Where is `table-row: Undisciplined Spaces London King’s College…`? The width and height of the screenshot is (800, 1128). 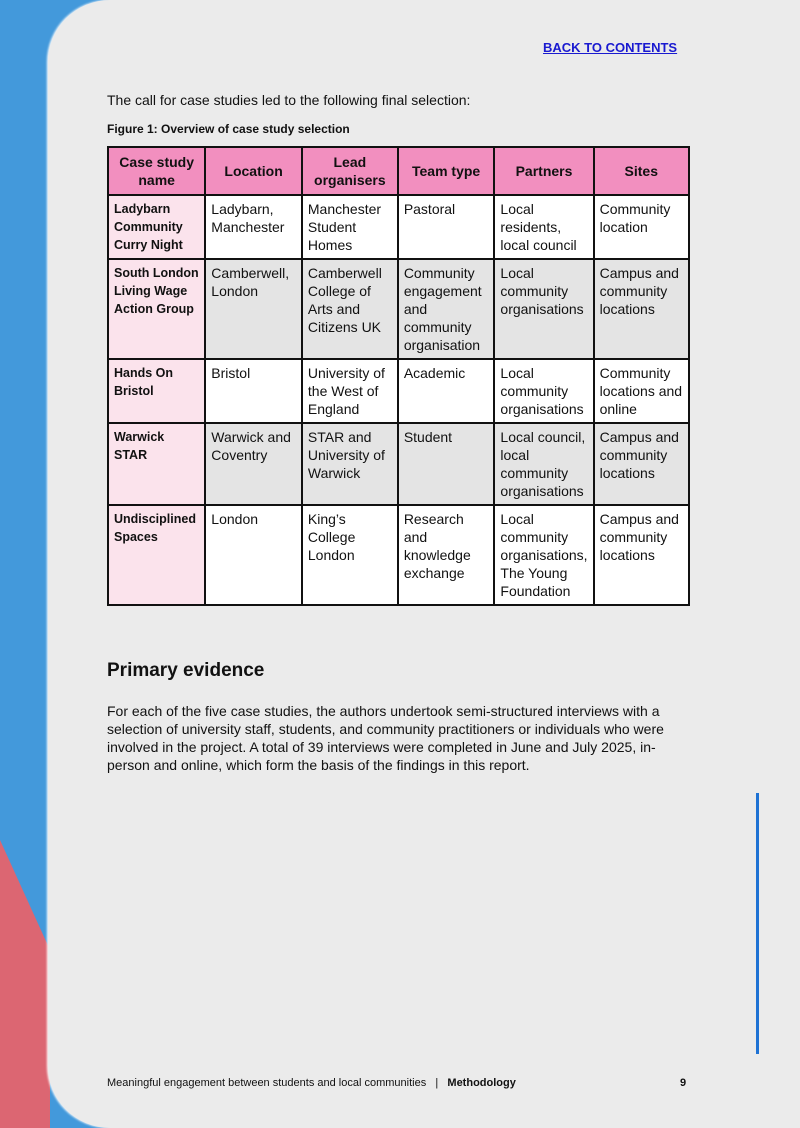 table-row: Undisciplined Spaces London King’s College… is located at coordinates (398, 555).